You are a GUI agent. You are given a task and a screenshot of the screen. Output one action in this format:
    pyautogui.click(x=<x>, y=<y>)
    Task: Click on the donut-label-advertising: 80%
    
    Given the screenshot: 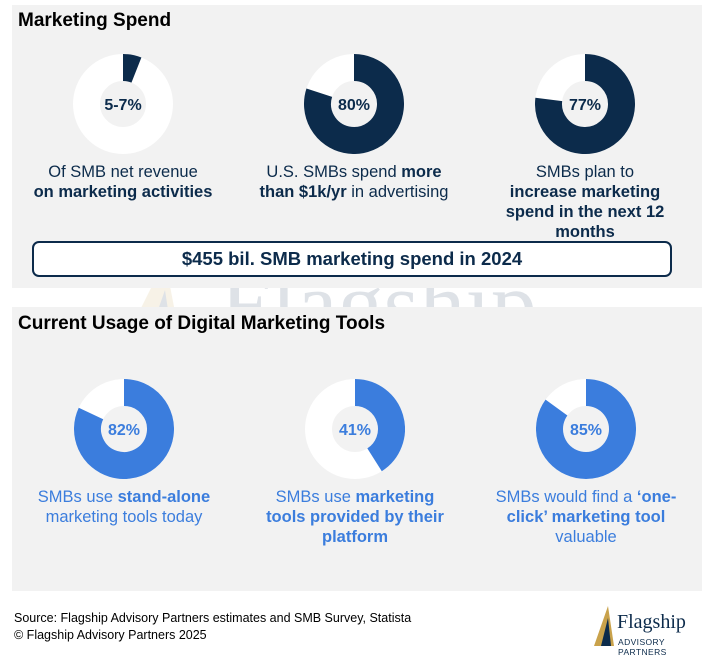 What is the action you would take?
    pyautogui.click(x=354, y=105)
    